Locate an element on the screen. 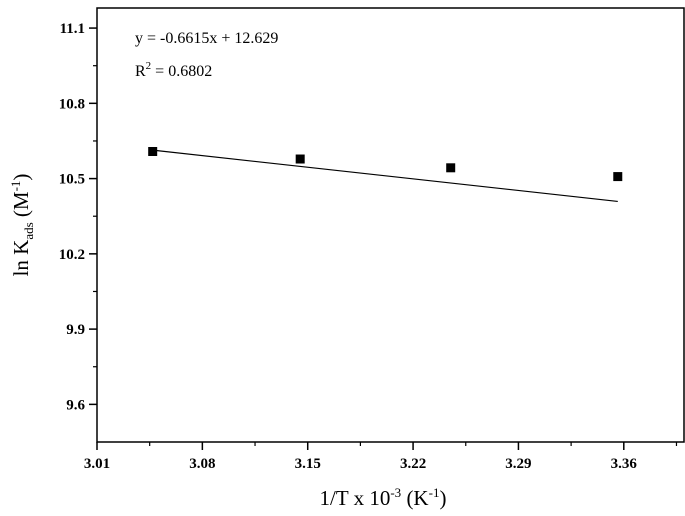  x-axis-title-unit-exp: -1 is located at coordinates (434, 492).